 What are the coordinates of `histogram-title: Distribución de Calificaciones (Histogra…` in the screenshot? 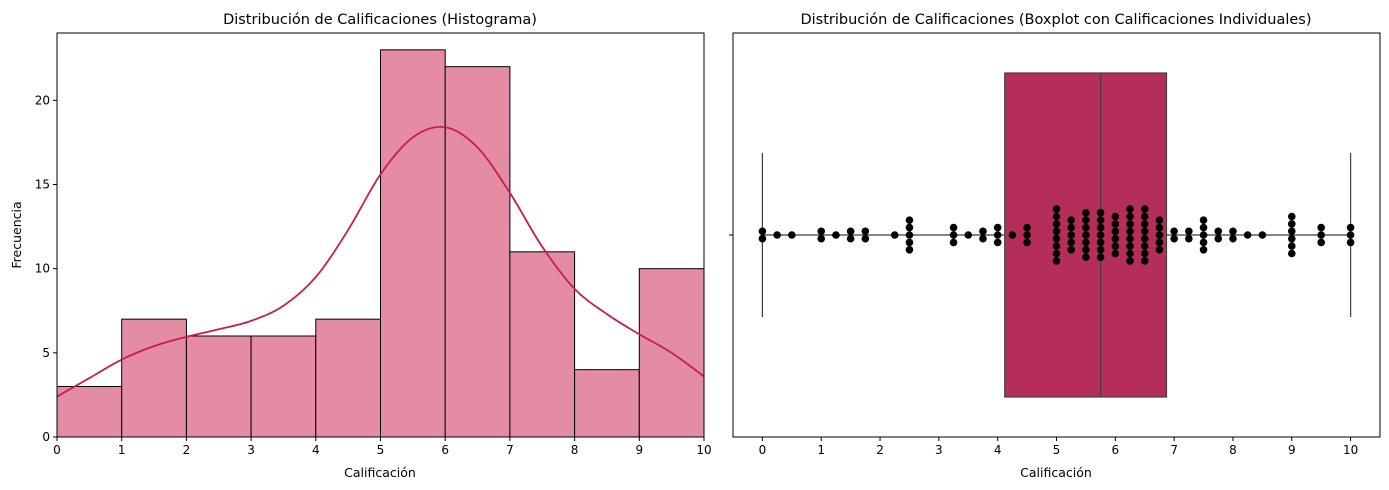 It's located at (380, 20).